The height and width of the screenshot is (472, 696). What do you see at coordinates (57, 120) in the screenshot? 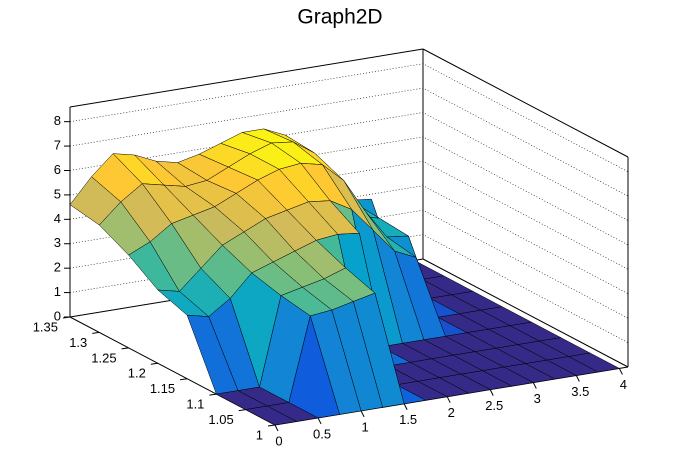
I see `z-tick-label: 8` at bounding box center [57, 120].